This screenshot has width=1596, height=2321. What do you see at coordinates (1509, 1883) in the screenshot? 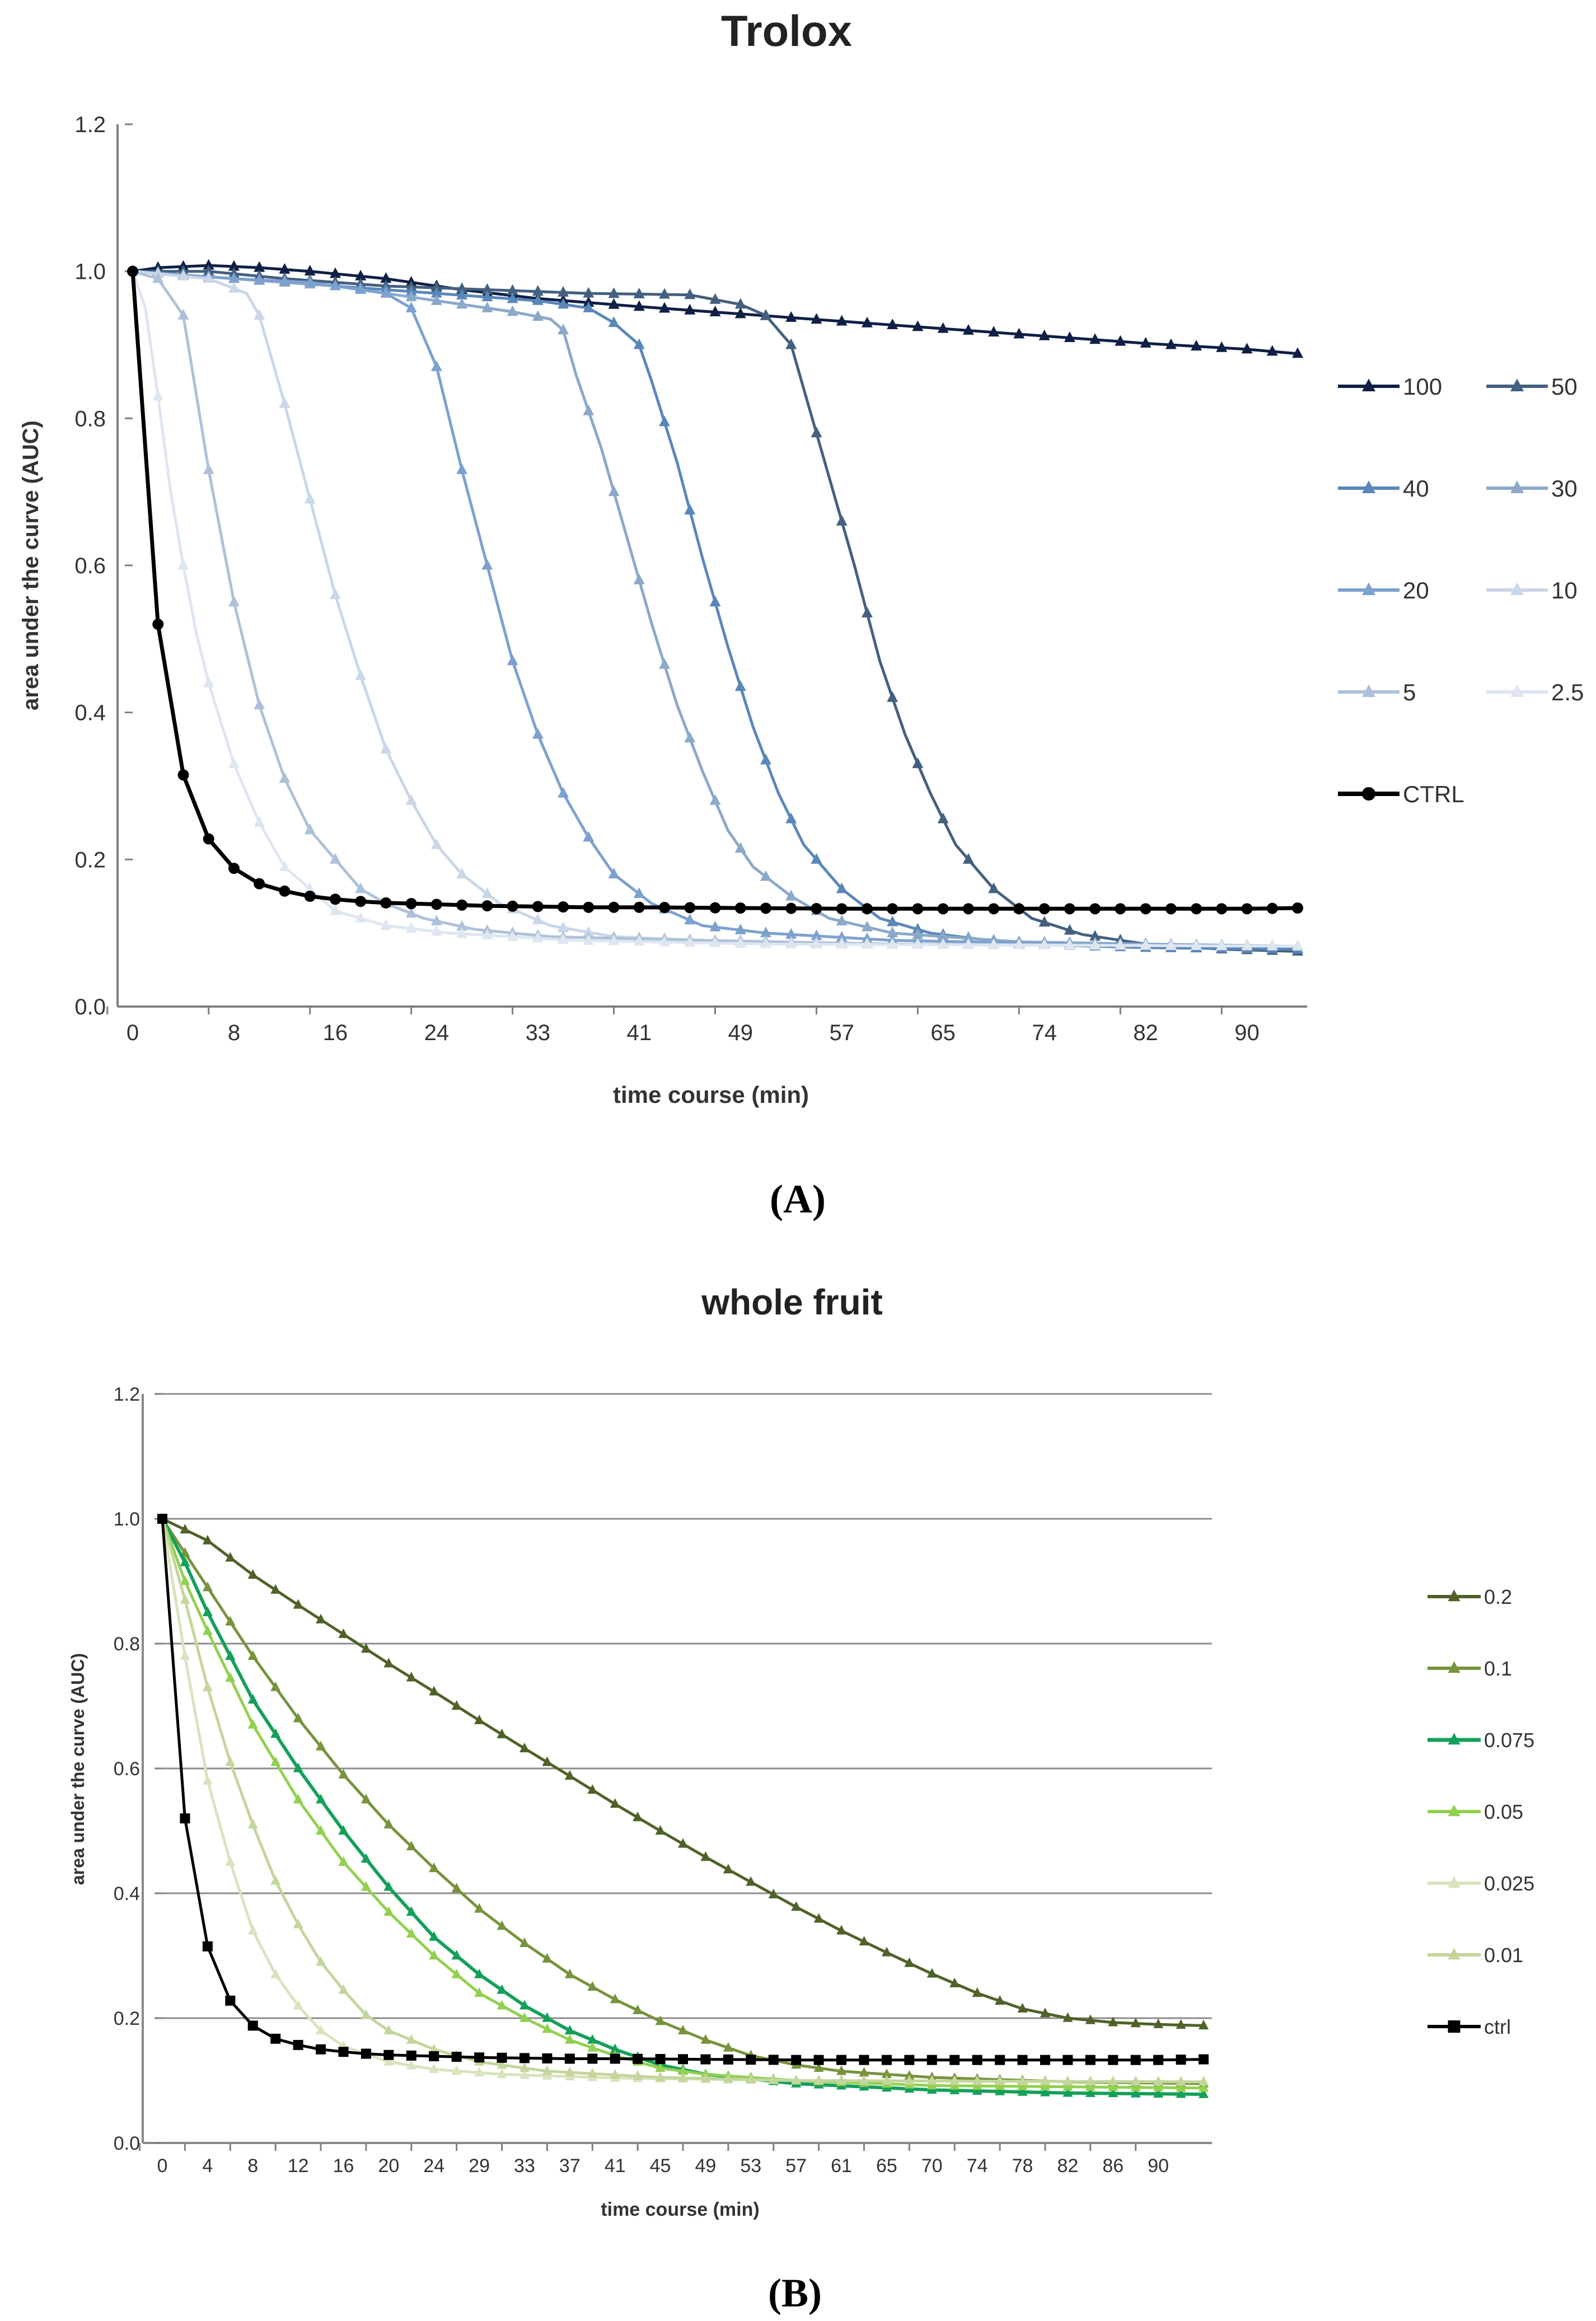
I see `legend-label: 0.025` at bounding box center [1509, 1883].